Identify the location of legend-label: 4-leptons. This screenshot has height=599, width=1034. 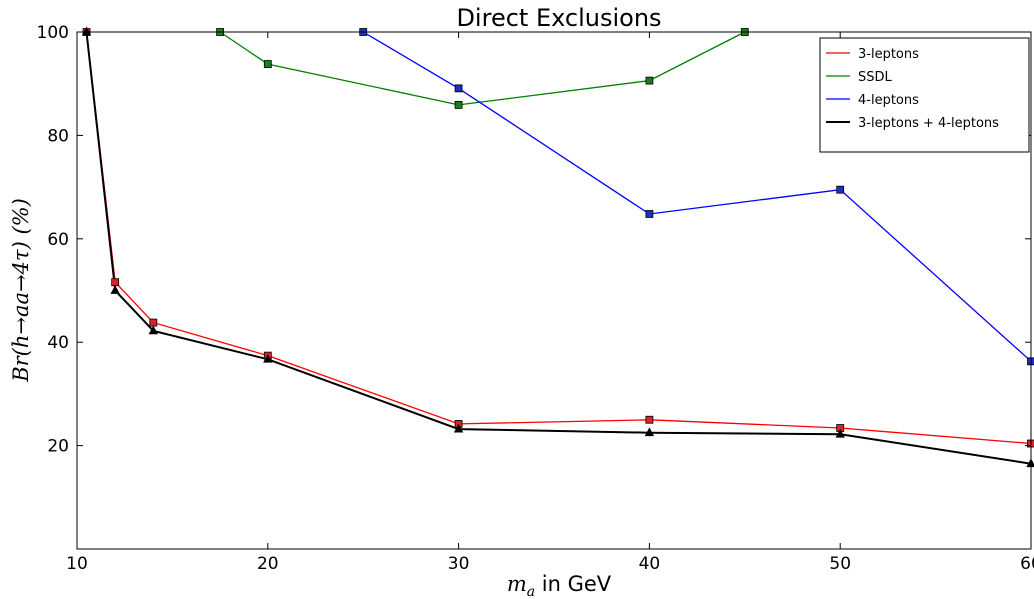
(888, 100).